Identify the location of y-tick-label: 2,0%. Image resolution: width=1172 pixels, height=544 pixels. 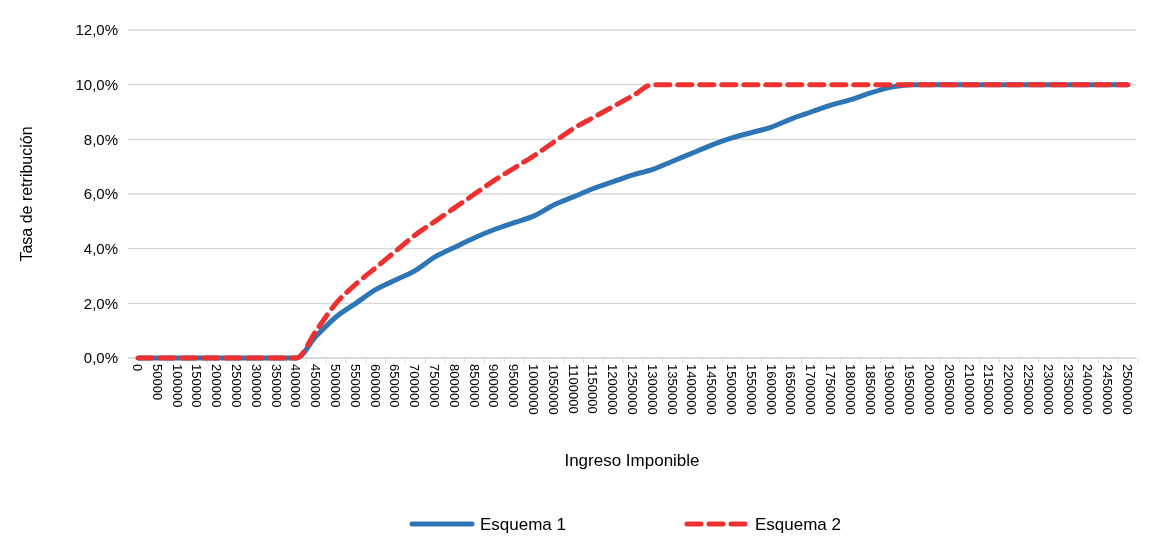
(100, 303).